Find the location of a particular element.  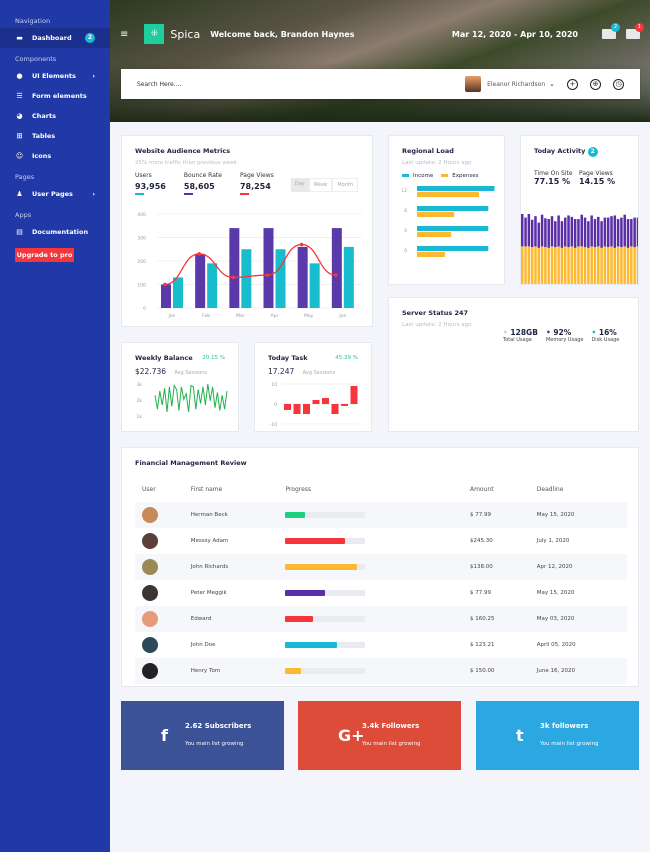

amount: $ 123.21 is located at coordinates (482, 645).